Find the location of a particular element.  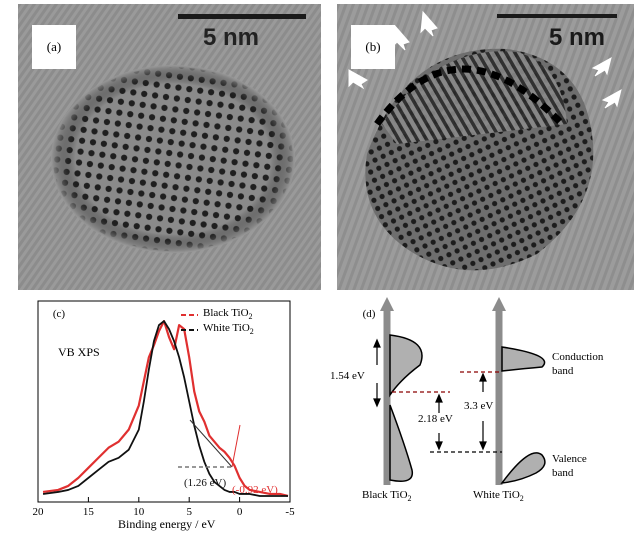

x-tick-label: 10 is located at coordinates (139, 512).